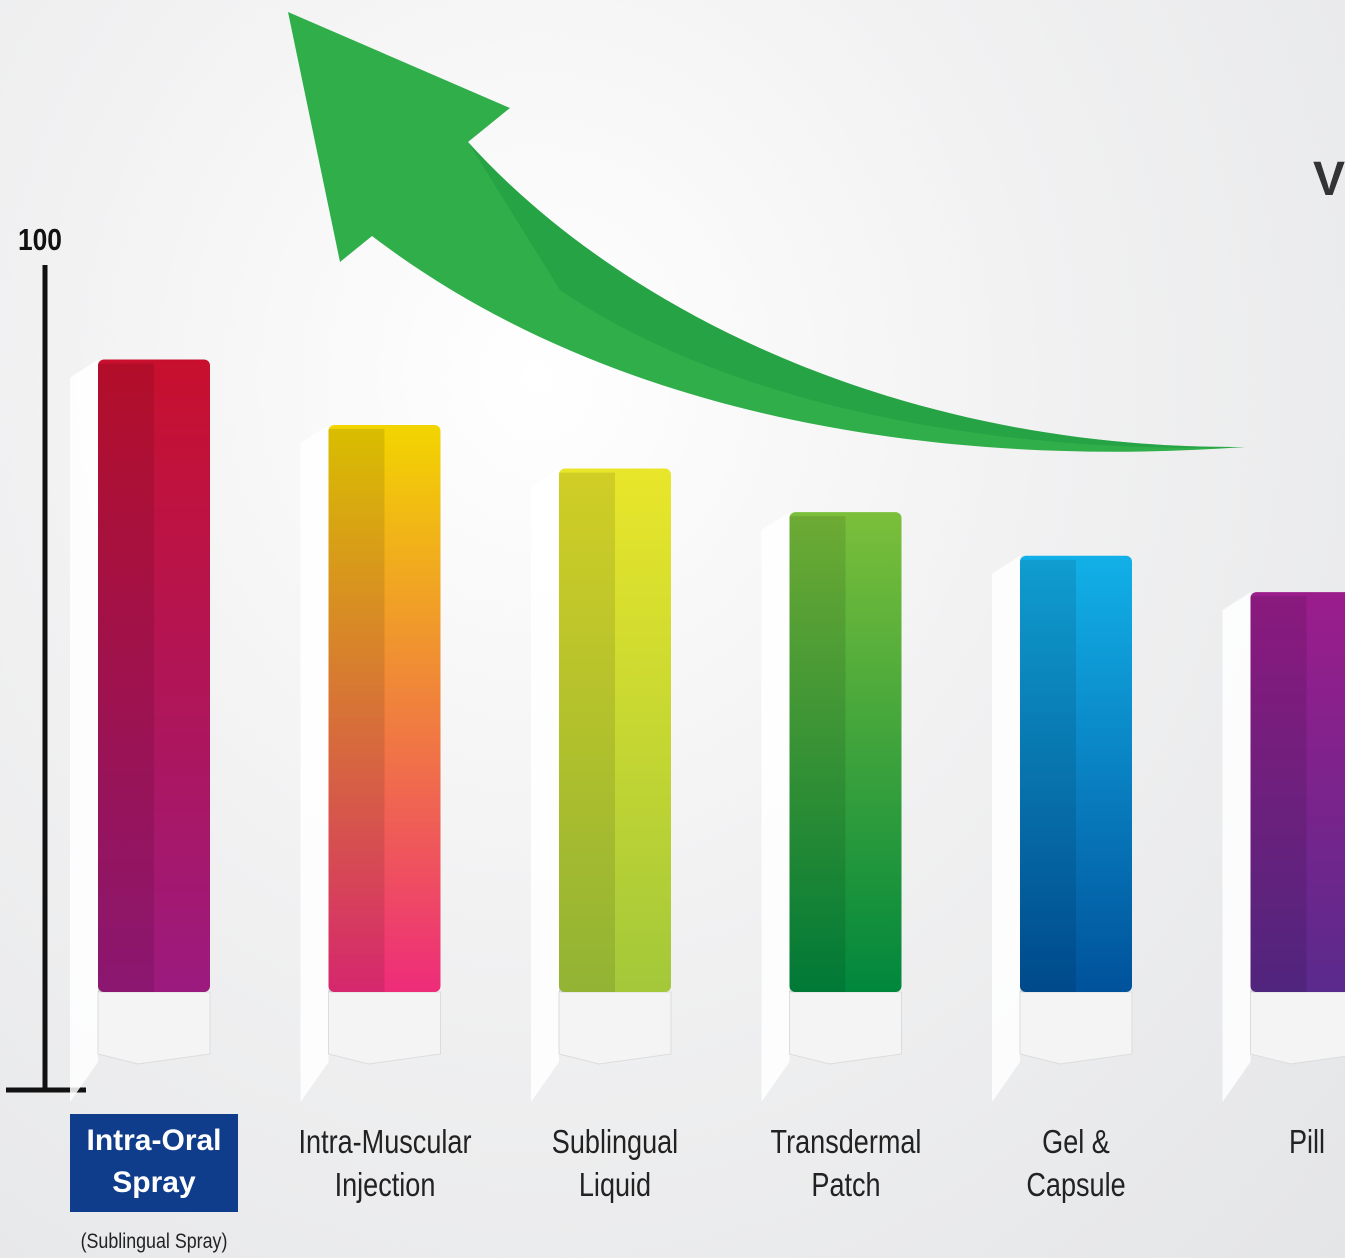 Image resolution: width=1345 pixels, height=1258 pixels. What do you see at coordinates (1076, 1184) in the screenshot?
I see `category-label-line: Capsule` at bounding box center [1076, 1184].